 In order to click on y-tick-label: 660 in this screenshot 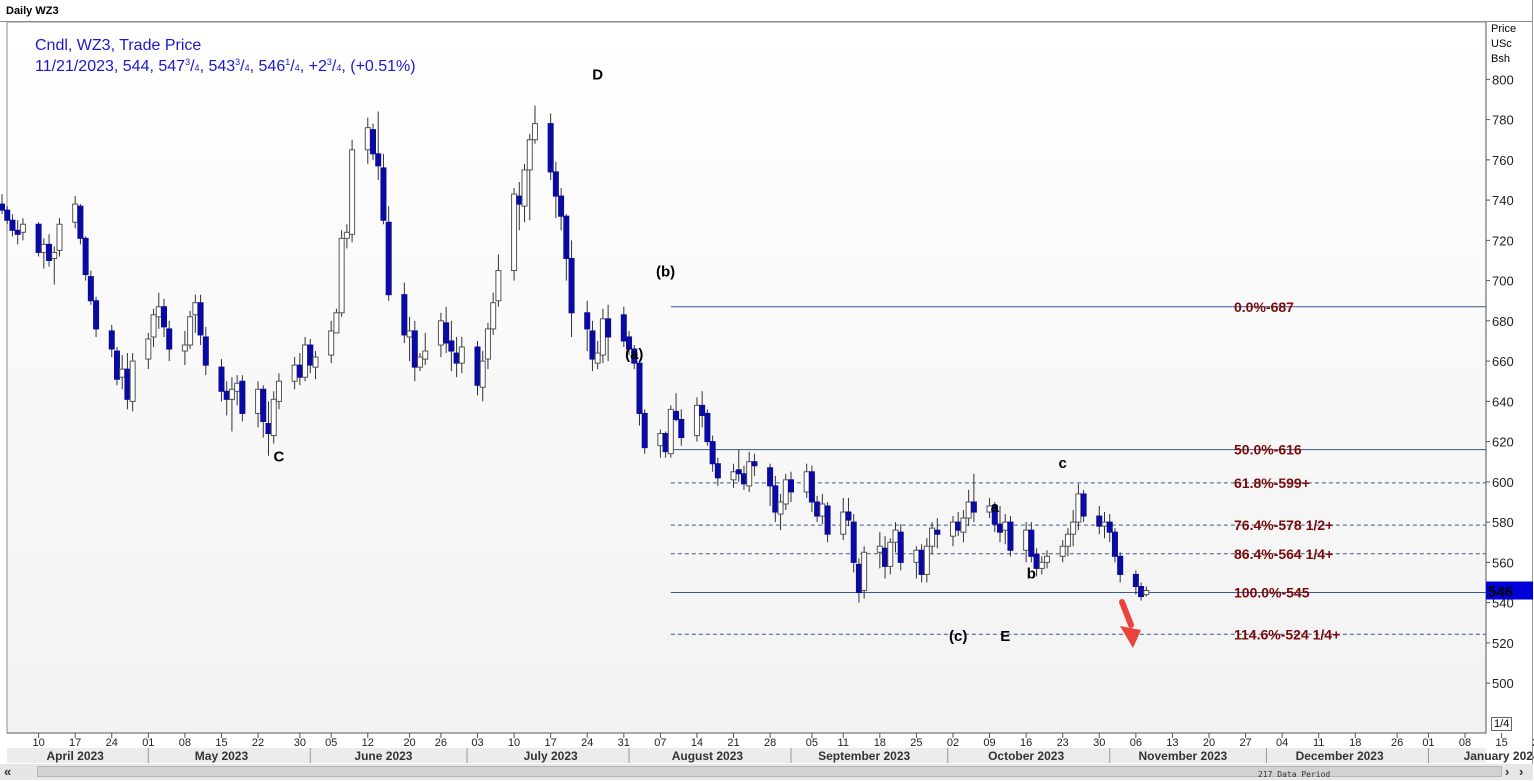, I will do `click(1503, 361)`.